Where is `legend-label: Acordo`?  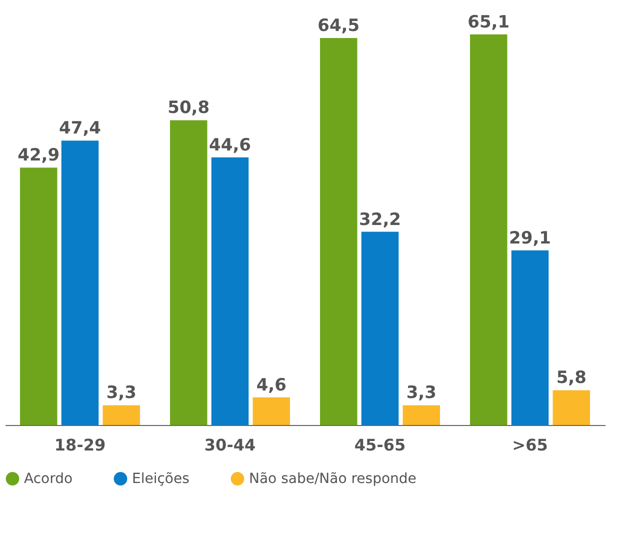 legend-label: Acordo is located at coordinates (48, 478).